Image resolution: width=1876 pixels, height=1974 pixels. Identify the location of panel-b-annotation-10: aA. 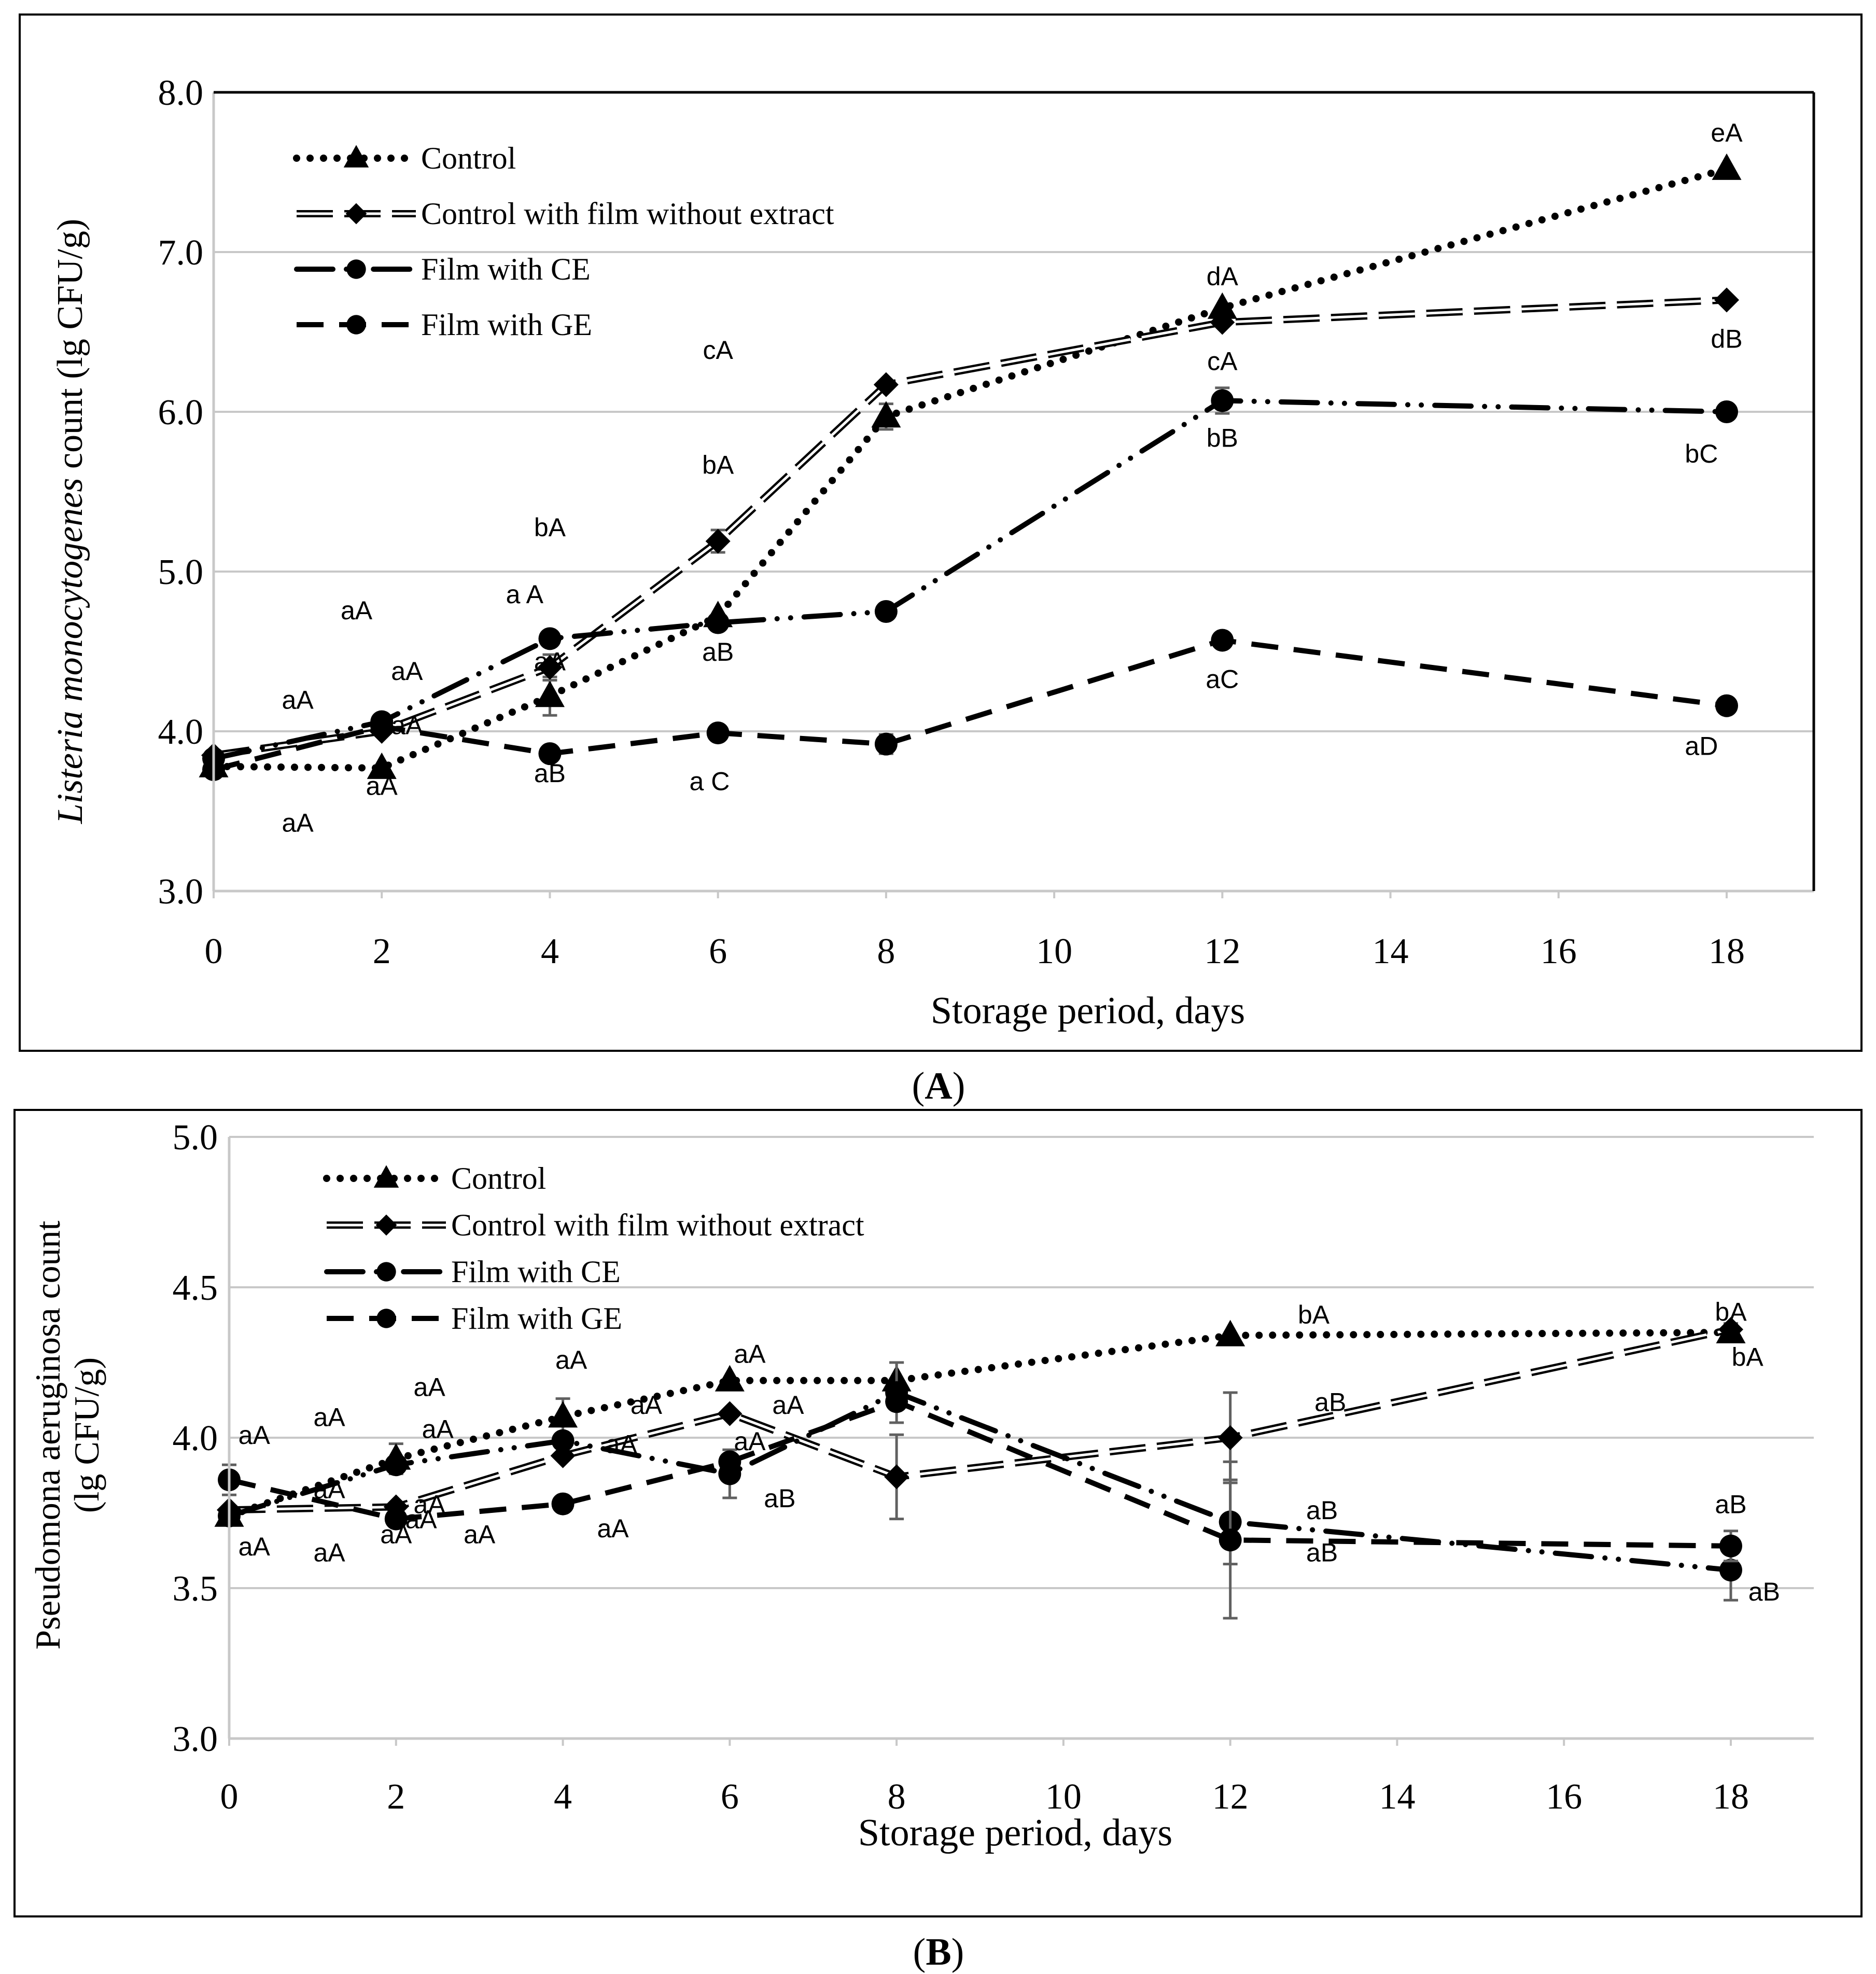
(480, 1535).